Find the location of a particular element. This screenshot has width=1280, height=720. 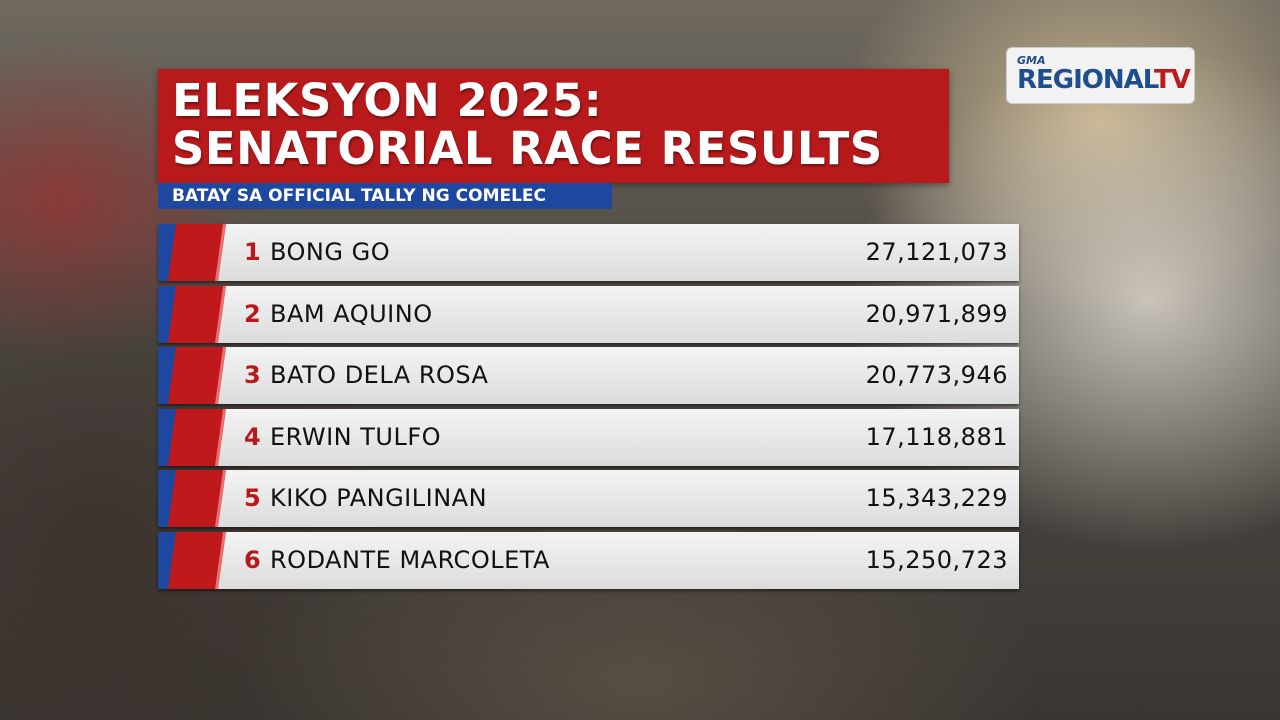

vote-count: 15,250,723 is located at coordinates (936, 560).